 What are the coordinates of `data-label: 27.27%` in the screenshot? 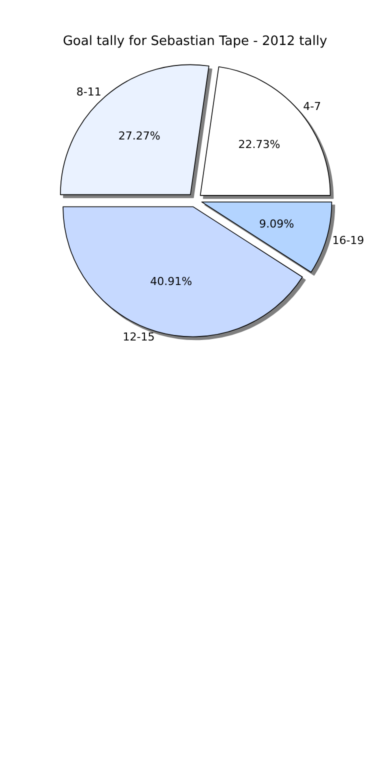 It's located at (139, 135).